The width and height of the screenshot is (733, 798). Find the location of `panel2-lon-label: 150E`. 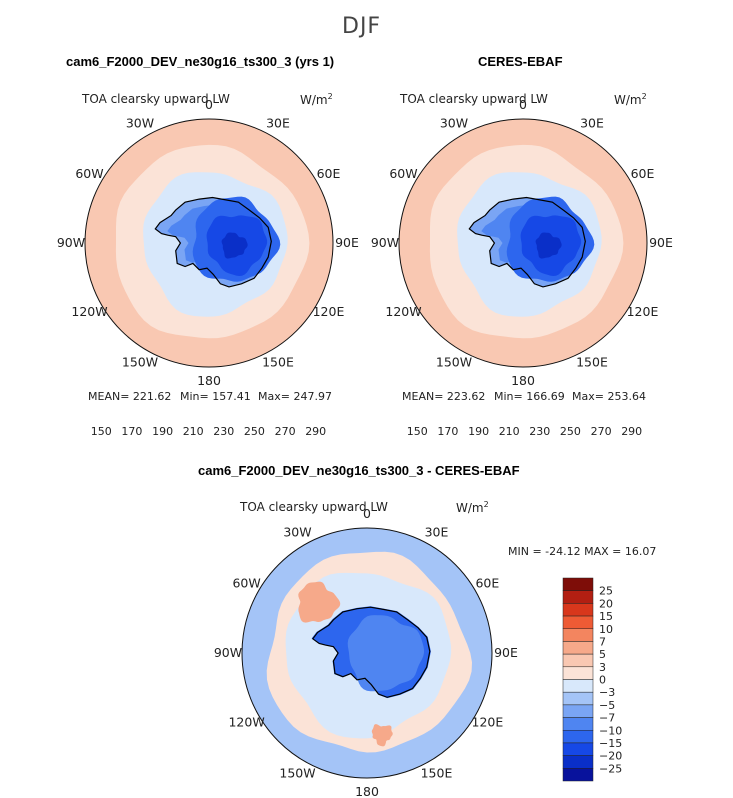

panel2-lon-label: 150E is located at coordinates (592, 362).